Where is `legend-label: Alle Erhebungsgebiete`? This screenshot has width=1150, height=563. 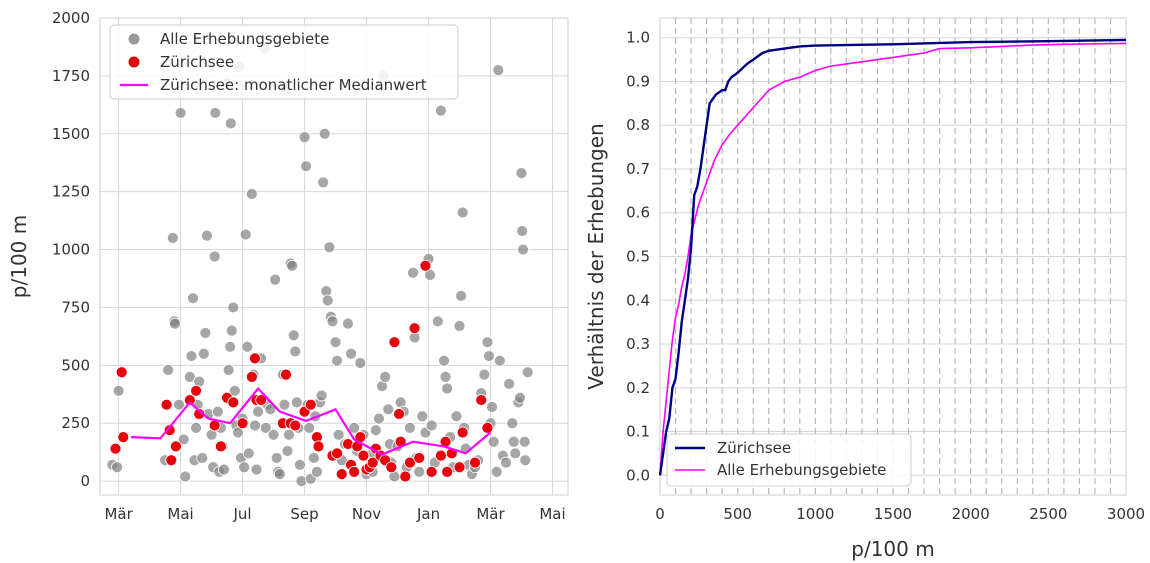 legend-label: Alle Erhebungsgebiete is located at coordinates (244, 39).